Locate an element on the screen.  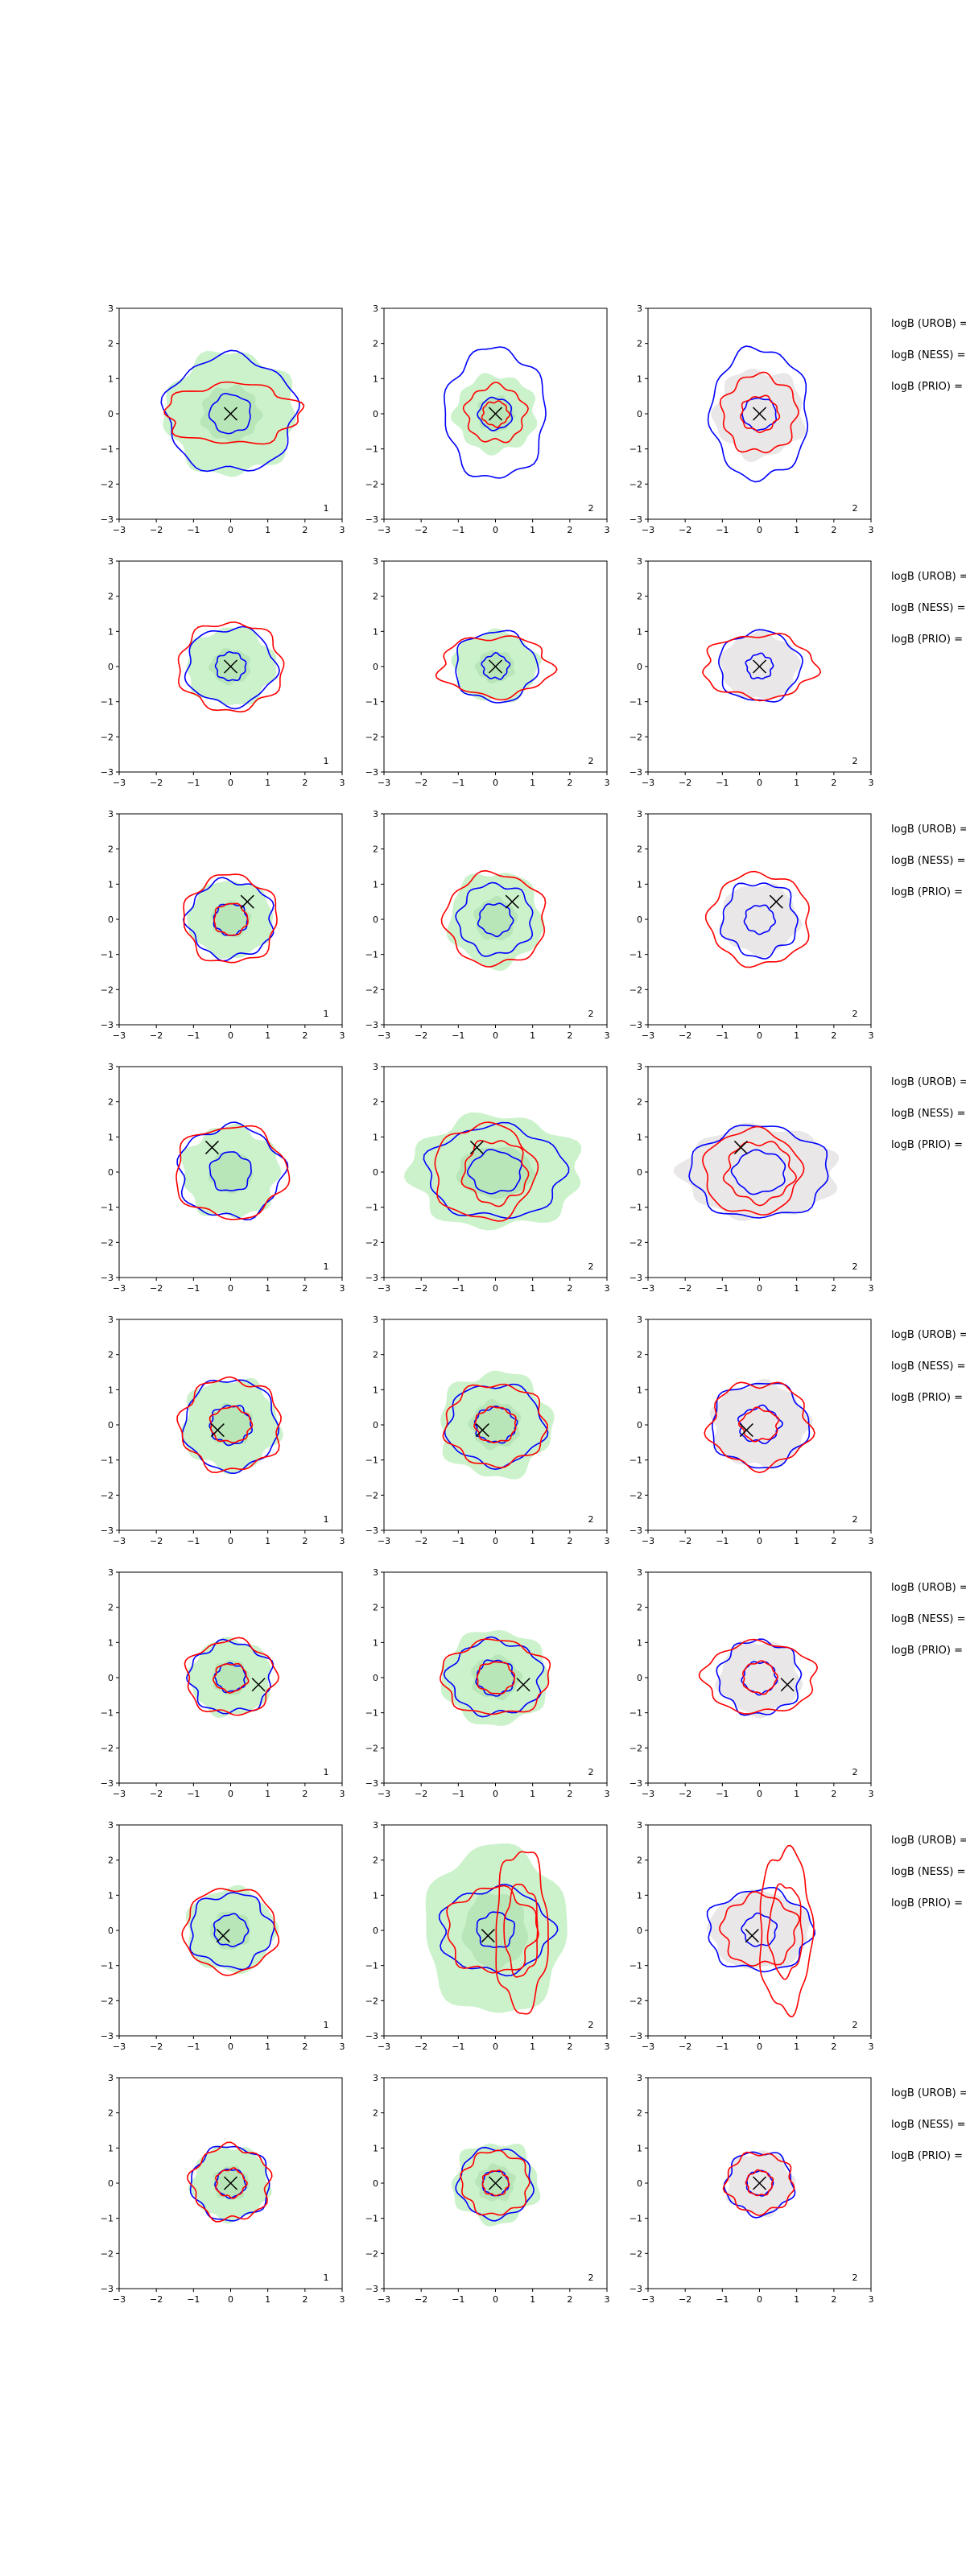
panel-r8-c1: −3 −2 −1 0 1 2 3 −3 −2 −1 0 1 2 3 1 is located at coordinates (223, 2189).